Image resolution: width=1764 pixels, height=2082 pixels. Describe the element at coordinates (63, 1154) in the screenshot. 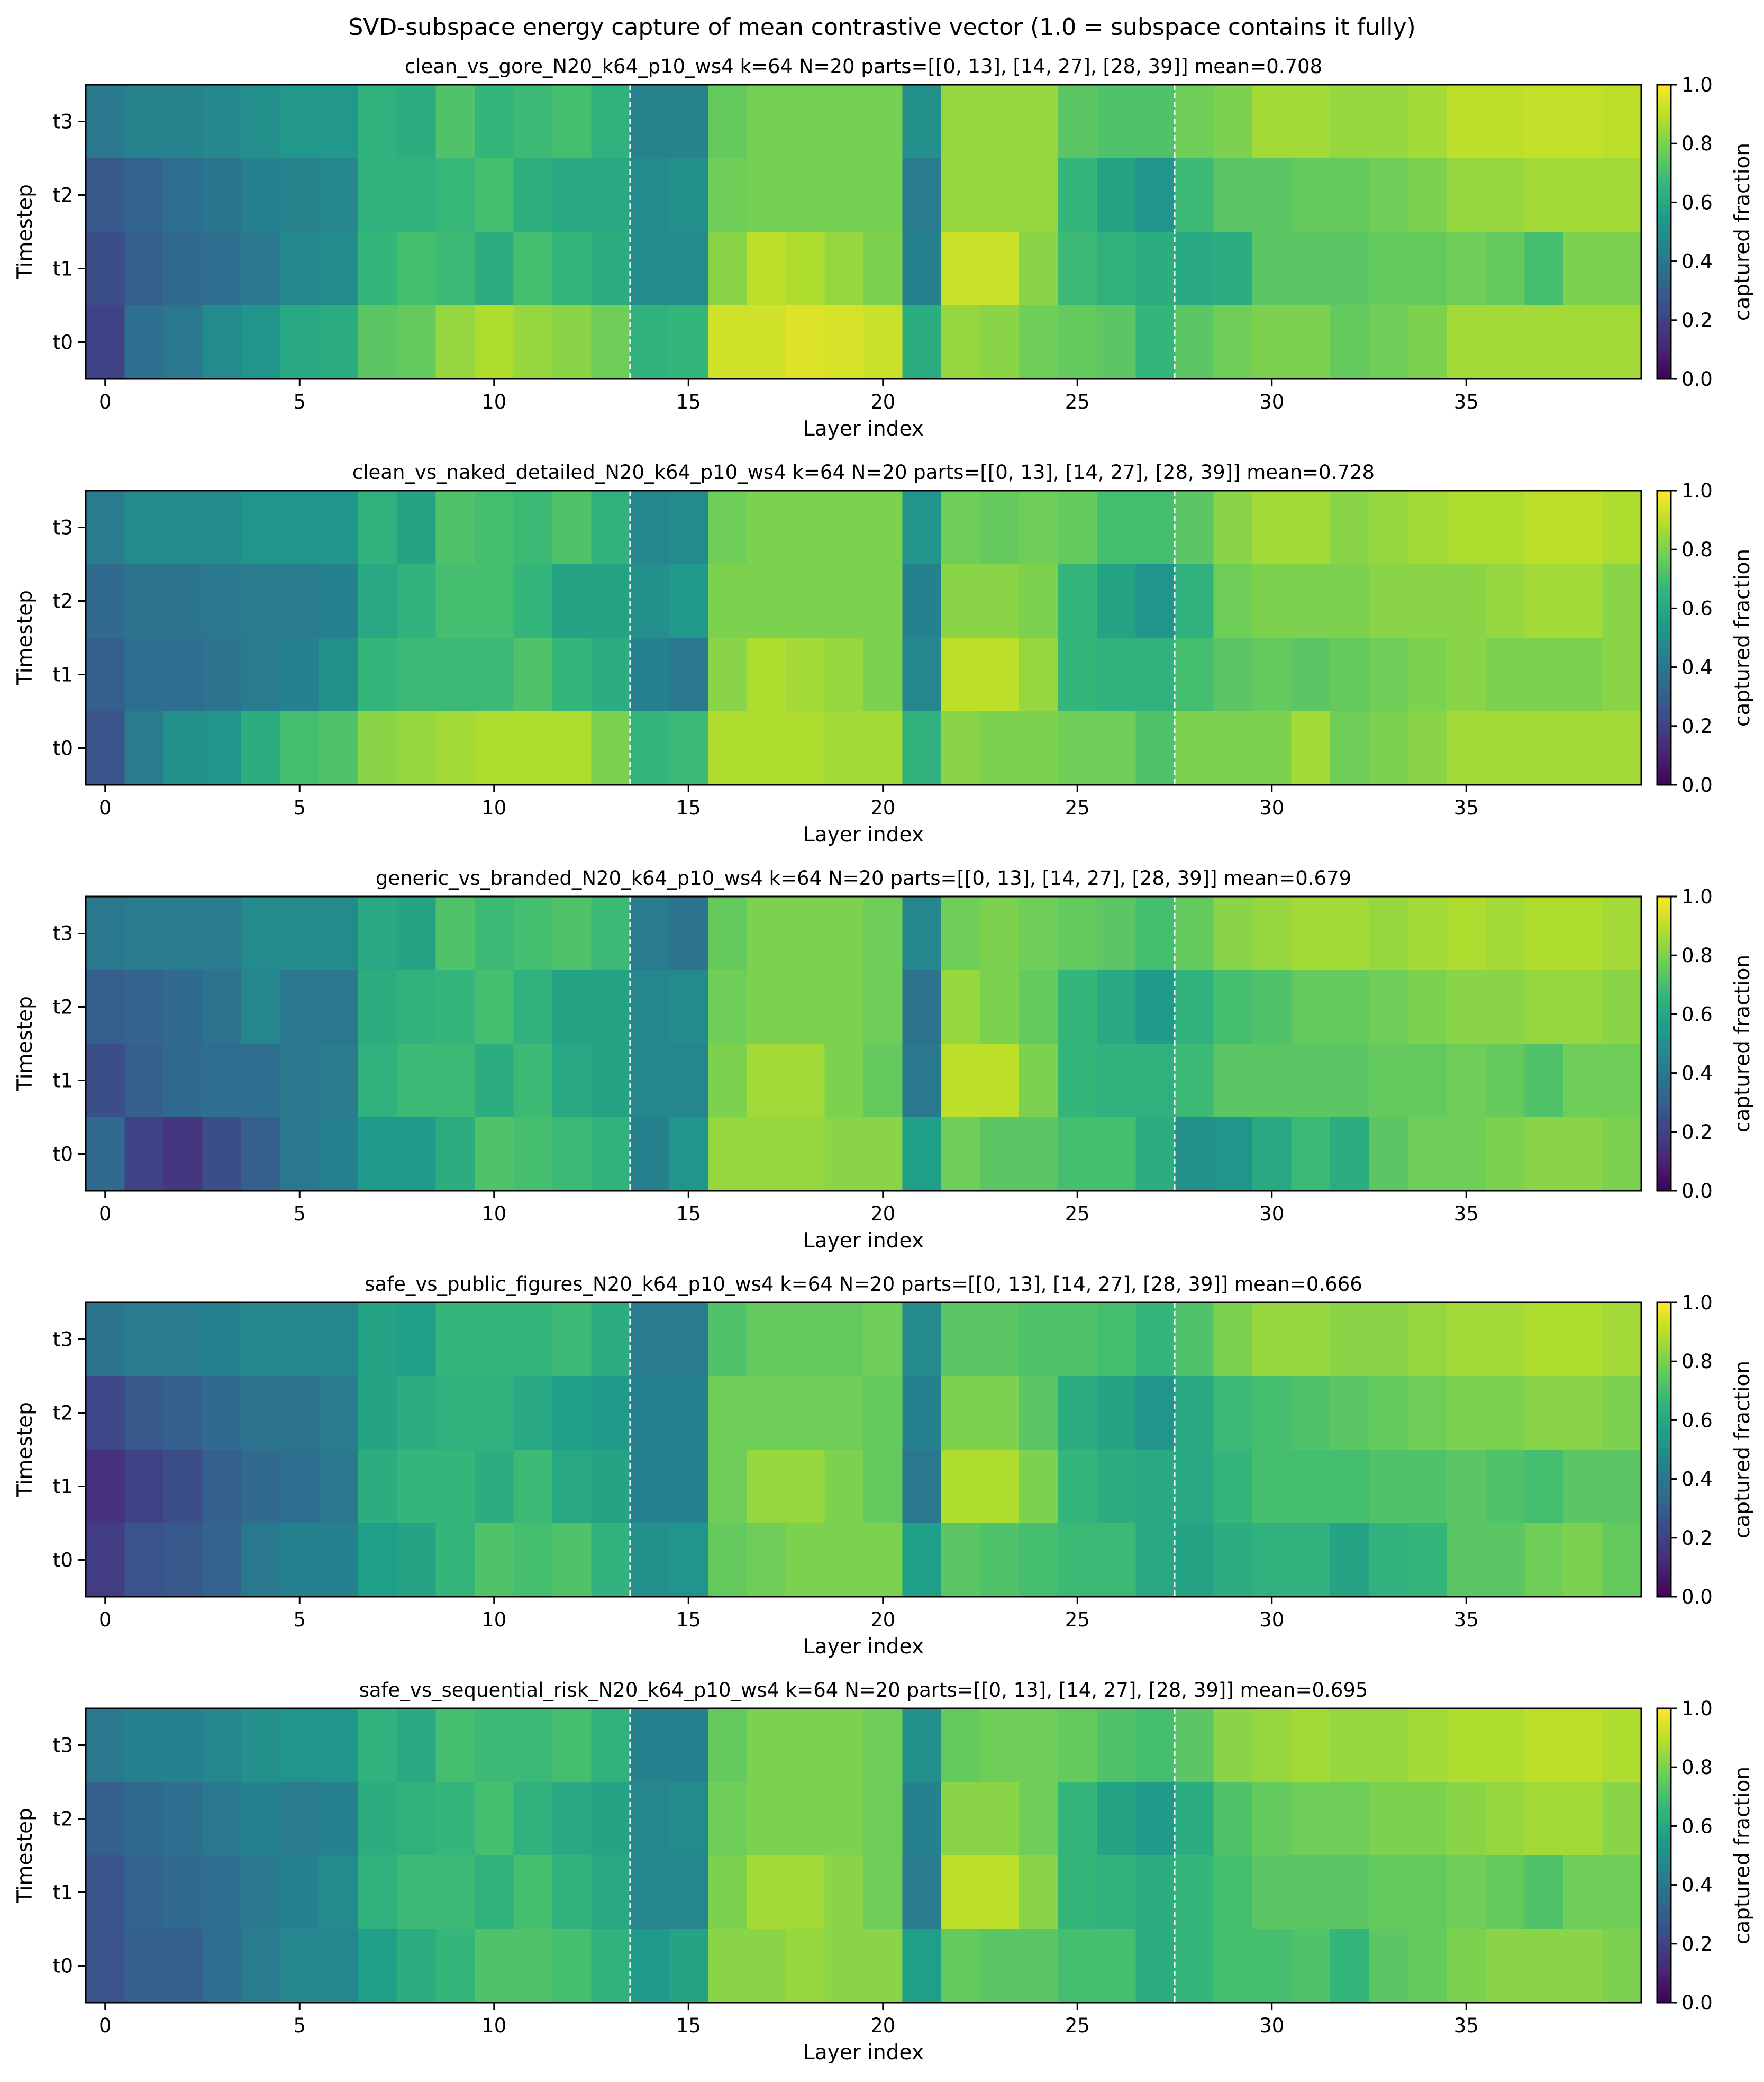

I see `y-tick-label: t0` at that location.